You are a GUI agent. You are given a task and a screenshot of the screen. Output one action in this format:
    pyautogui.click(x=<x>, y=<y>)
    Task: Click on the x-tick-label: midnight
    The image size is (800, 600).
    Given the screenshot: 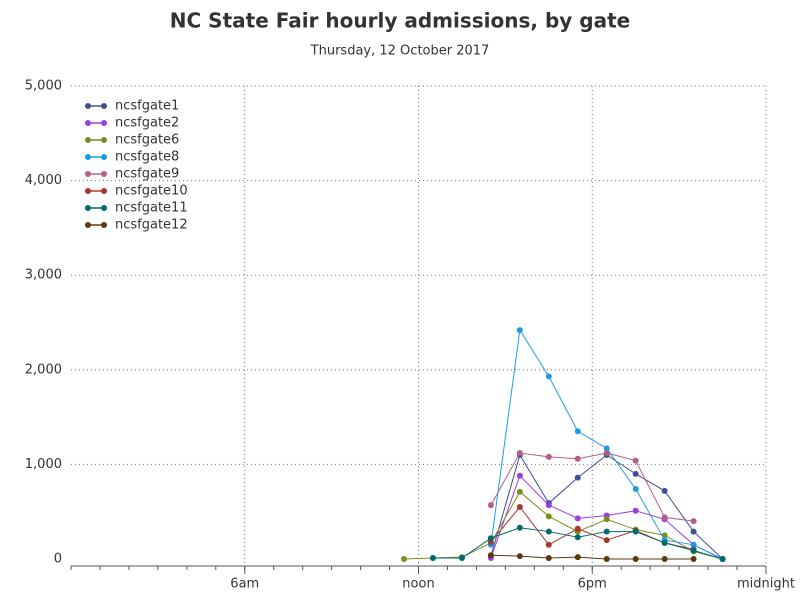 What is the action you would take?
    pyautogui.click(x=766, y=584)
    